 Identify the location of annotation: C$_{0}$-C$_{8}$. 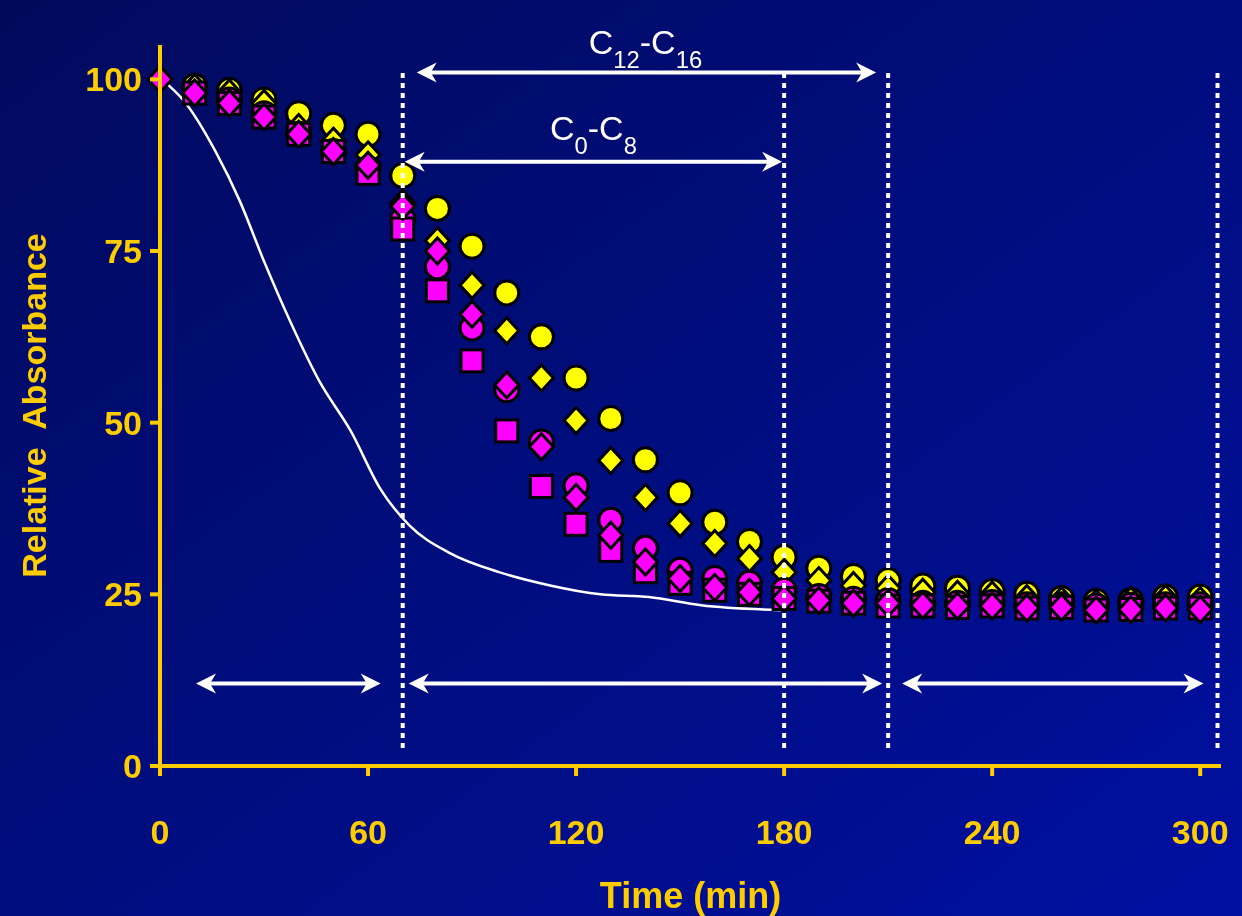
(593, 133).